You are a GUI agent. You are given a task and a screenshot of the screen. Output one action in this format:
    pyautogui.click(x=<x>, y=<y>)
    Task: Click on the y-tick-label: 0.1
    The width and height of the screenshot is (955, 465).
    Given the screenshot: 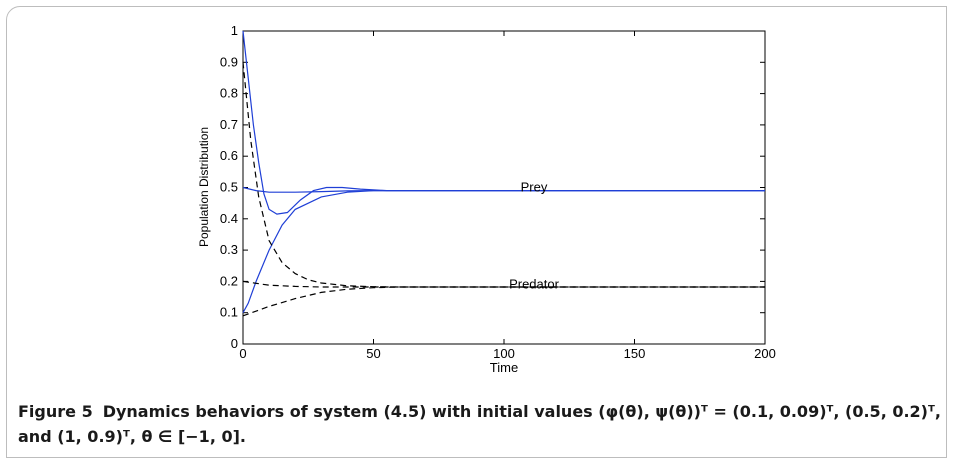 What is the action you would take?
    pyautogui.click(x=229, y=312)
    